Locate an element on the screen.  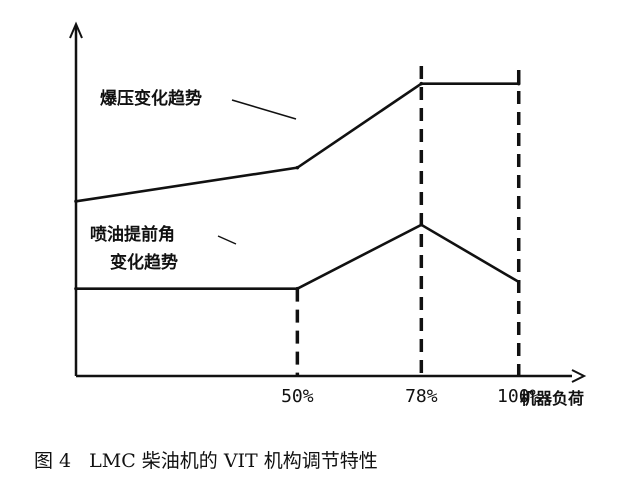
caption-text: LMC 柴油机的 VIT 机构调节特性 is located at coordinates (233, 461).